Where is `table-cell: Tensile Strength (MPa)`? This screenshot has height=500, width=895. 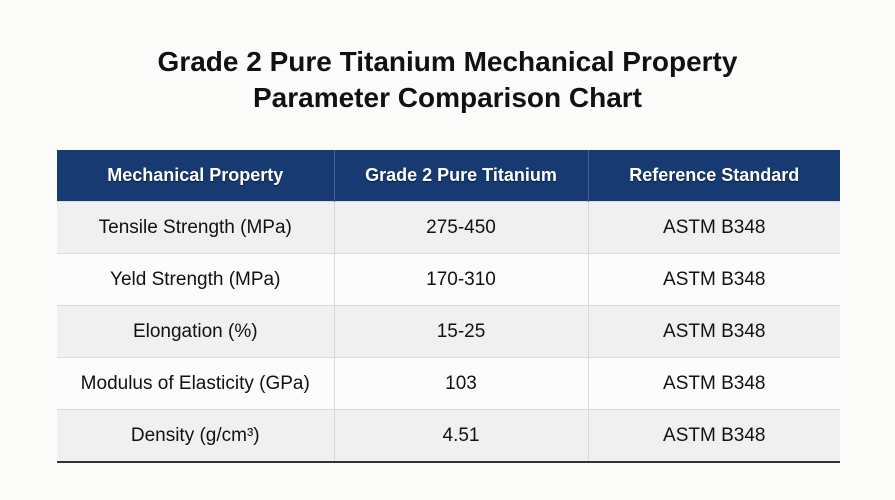 table-cell: Tensile Strength (MPa) is located at coordinates (196, 227).